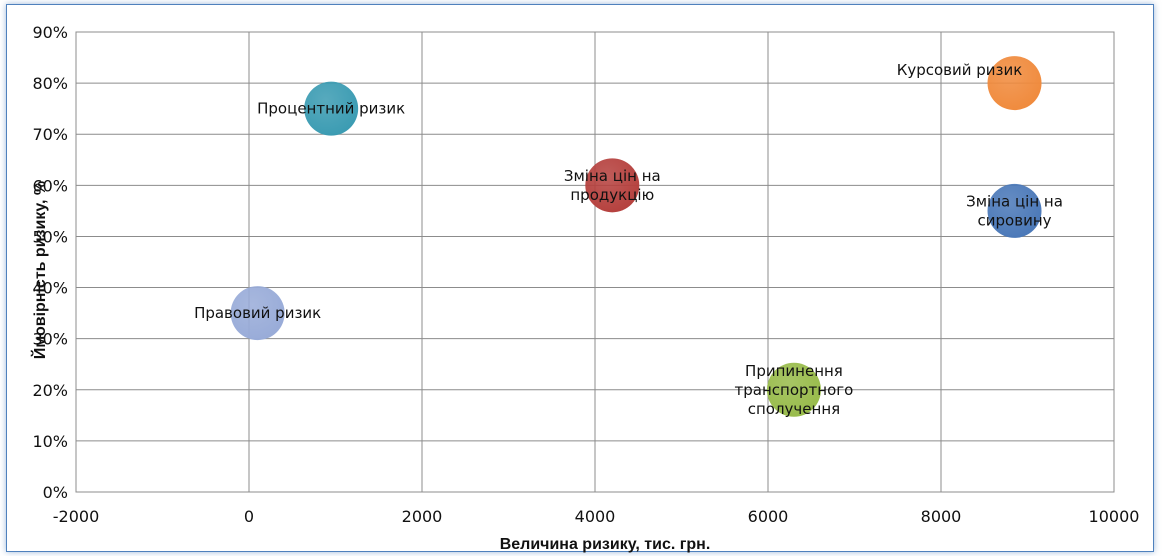 This screenshot has height=556, width=1162. Describe the element at coordinates (768, 516) in the screenshot. I see `x-tick-label: 6000` at that location.